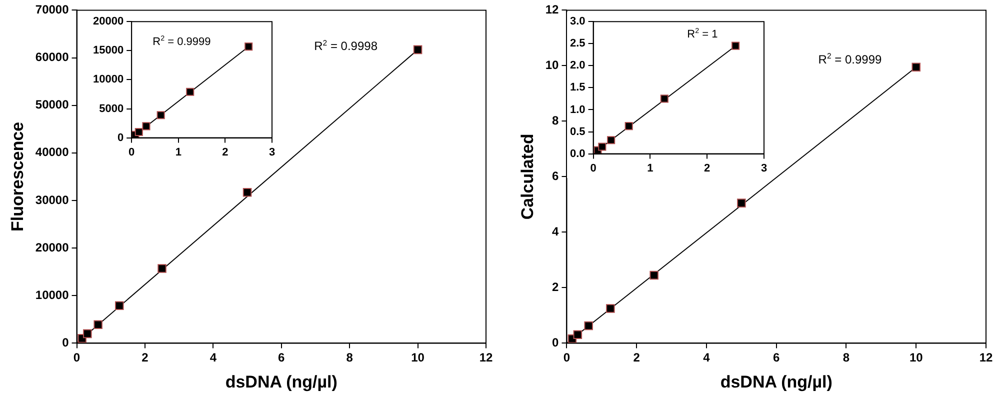  I want to click on y-tick-label: 4, so click(556, 231).